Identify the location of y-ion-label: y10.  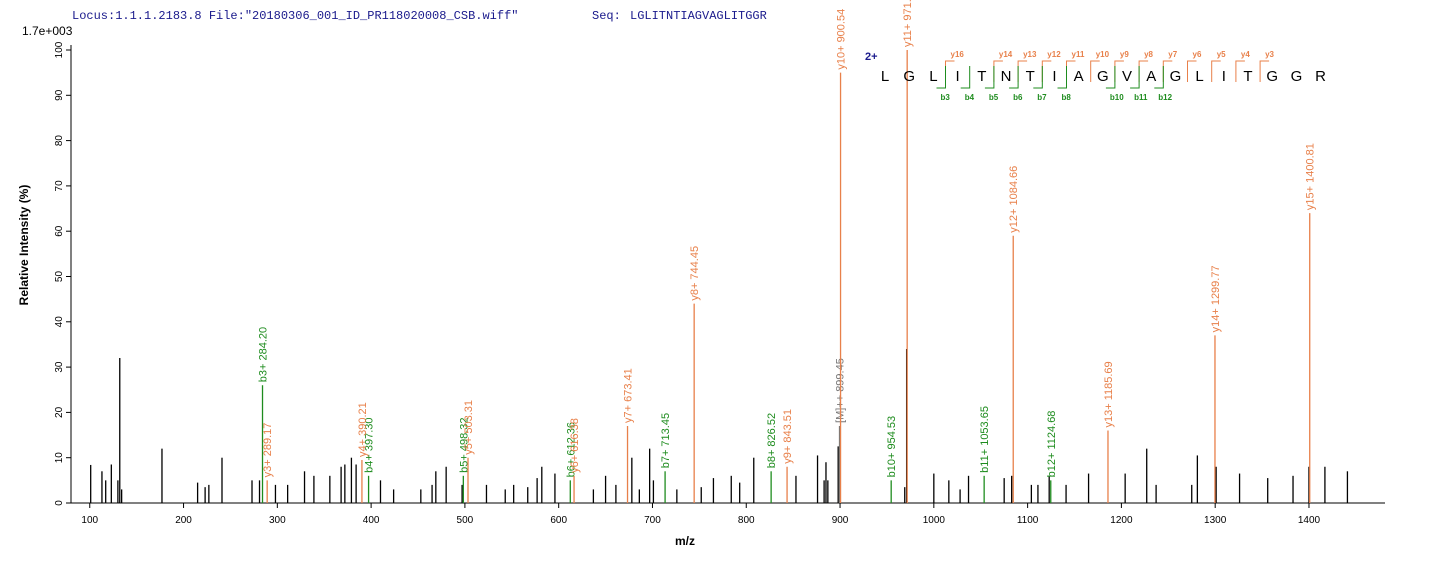
(1103, 54).